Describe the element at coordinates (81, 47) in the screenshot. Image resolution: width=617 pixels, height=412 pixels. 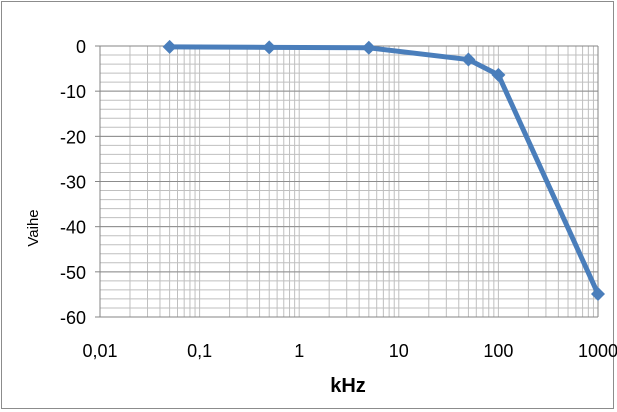
I see `y-tick-label: 0` at that location.